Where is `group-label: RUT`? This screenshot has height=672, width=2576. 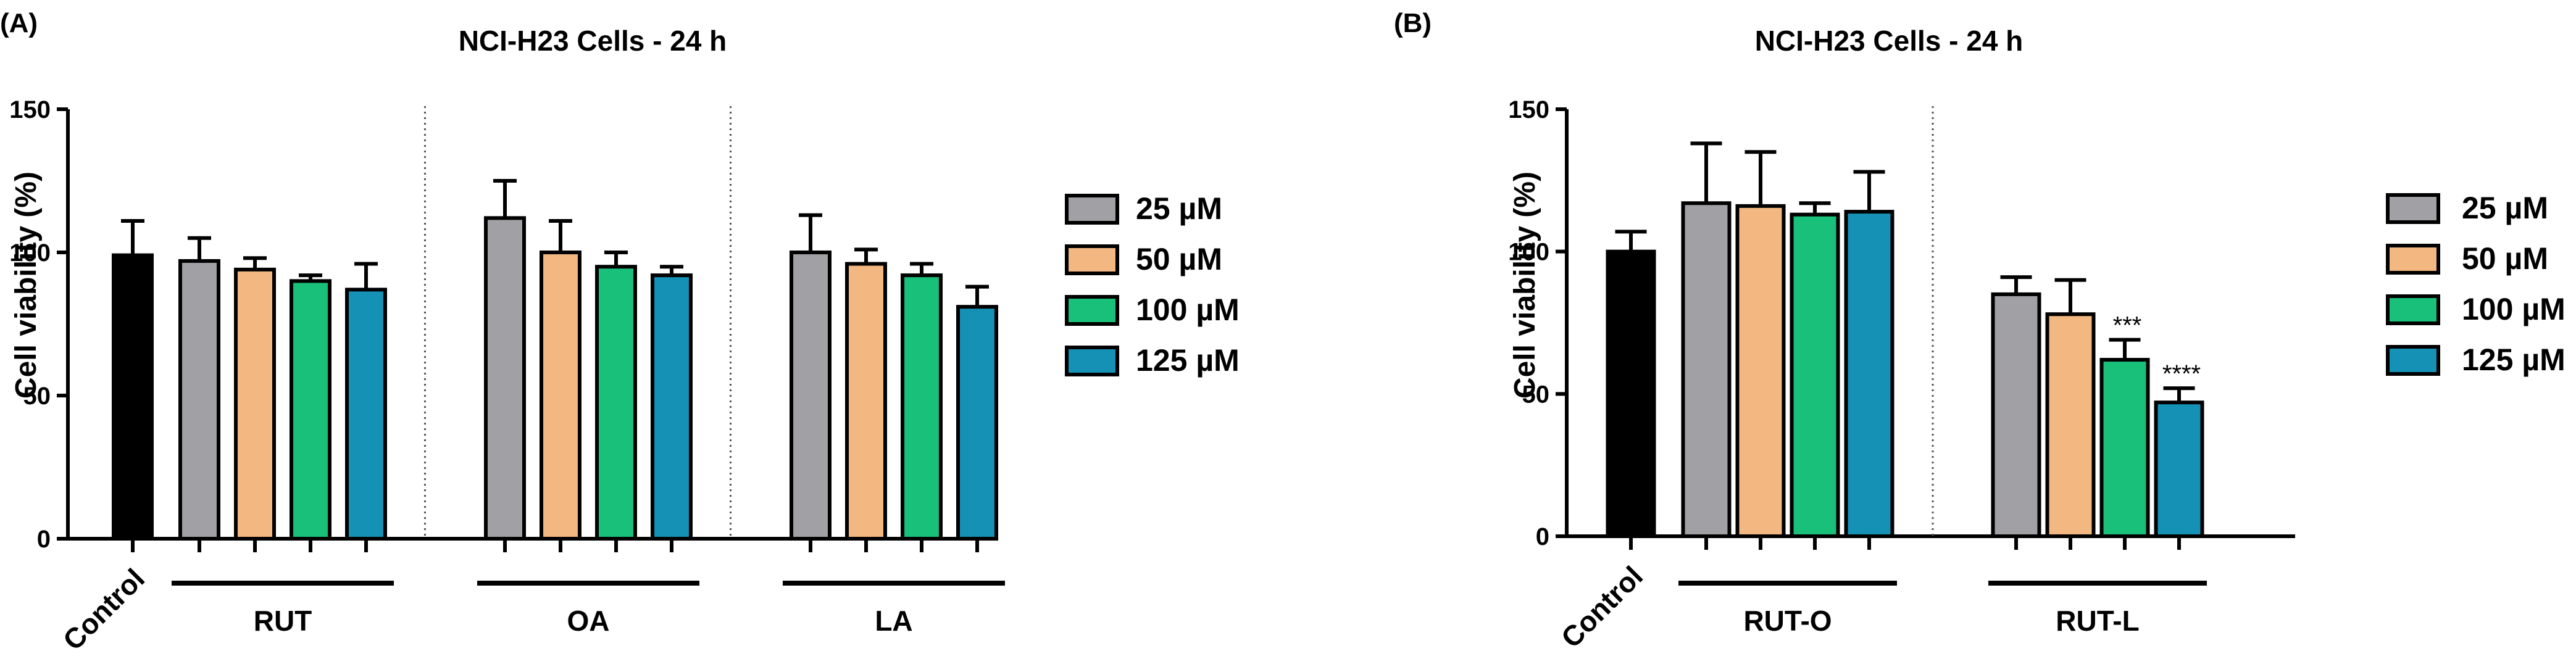
group-label: RUT is located at coordinates (283, 621).